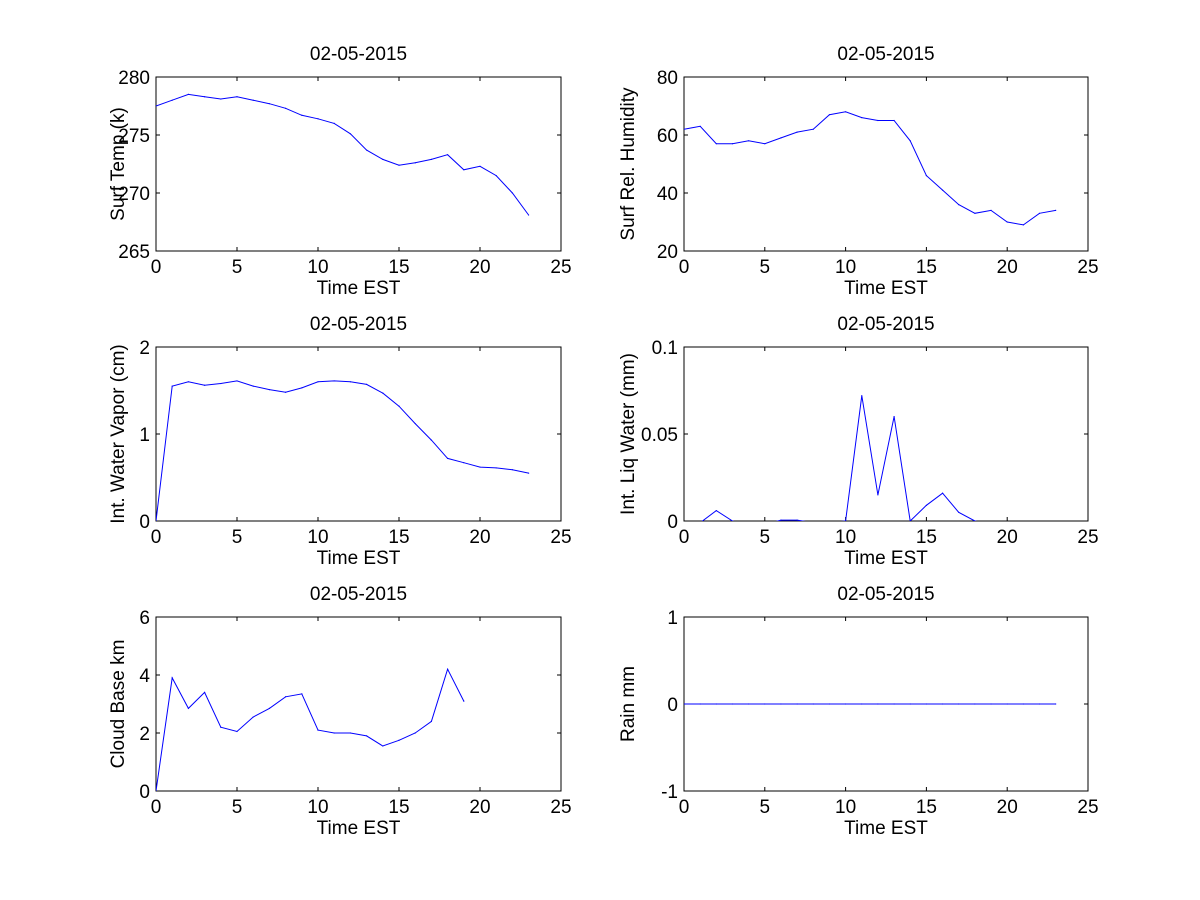 The width and height of the screenshot is (1200, 900). I want to click on y-axis-label: Cloud Base km, so click(118, 704).